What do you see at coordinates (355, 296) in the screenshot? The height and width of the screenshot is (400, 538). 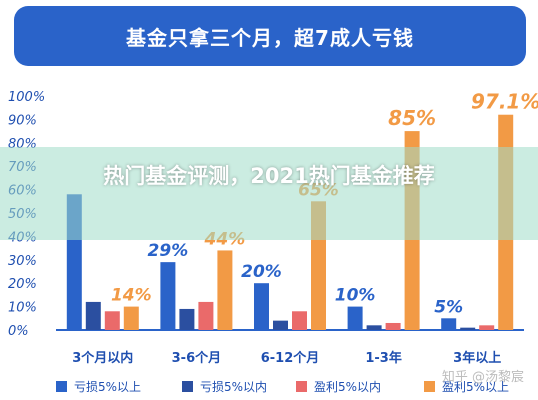 I see `data-label: 10%` at bounding box center [355, 296].